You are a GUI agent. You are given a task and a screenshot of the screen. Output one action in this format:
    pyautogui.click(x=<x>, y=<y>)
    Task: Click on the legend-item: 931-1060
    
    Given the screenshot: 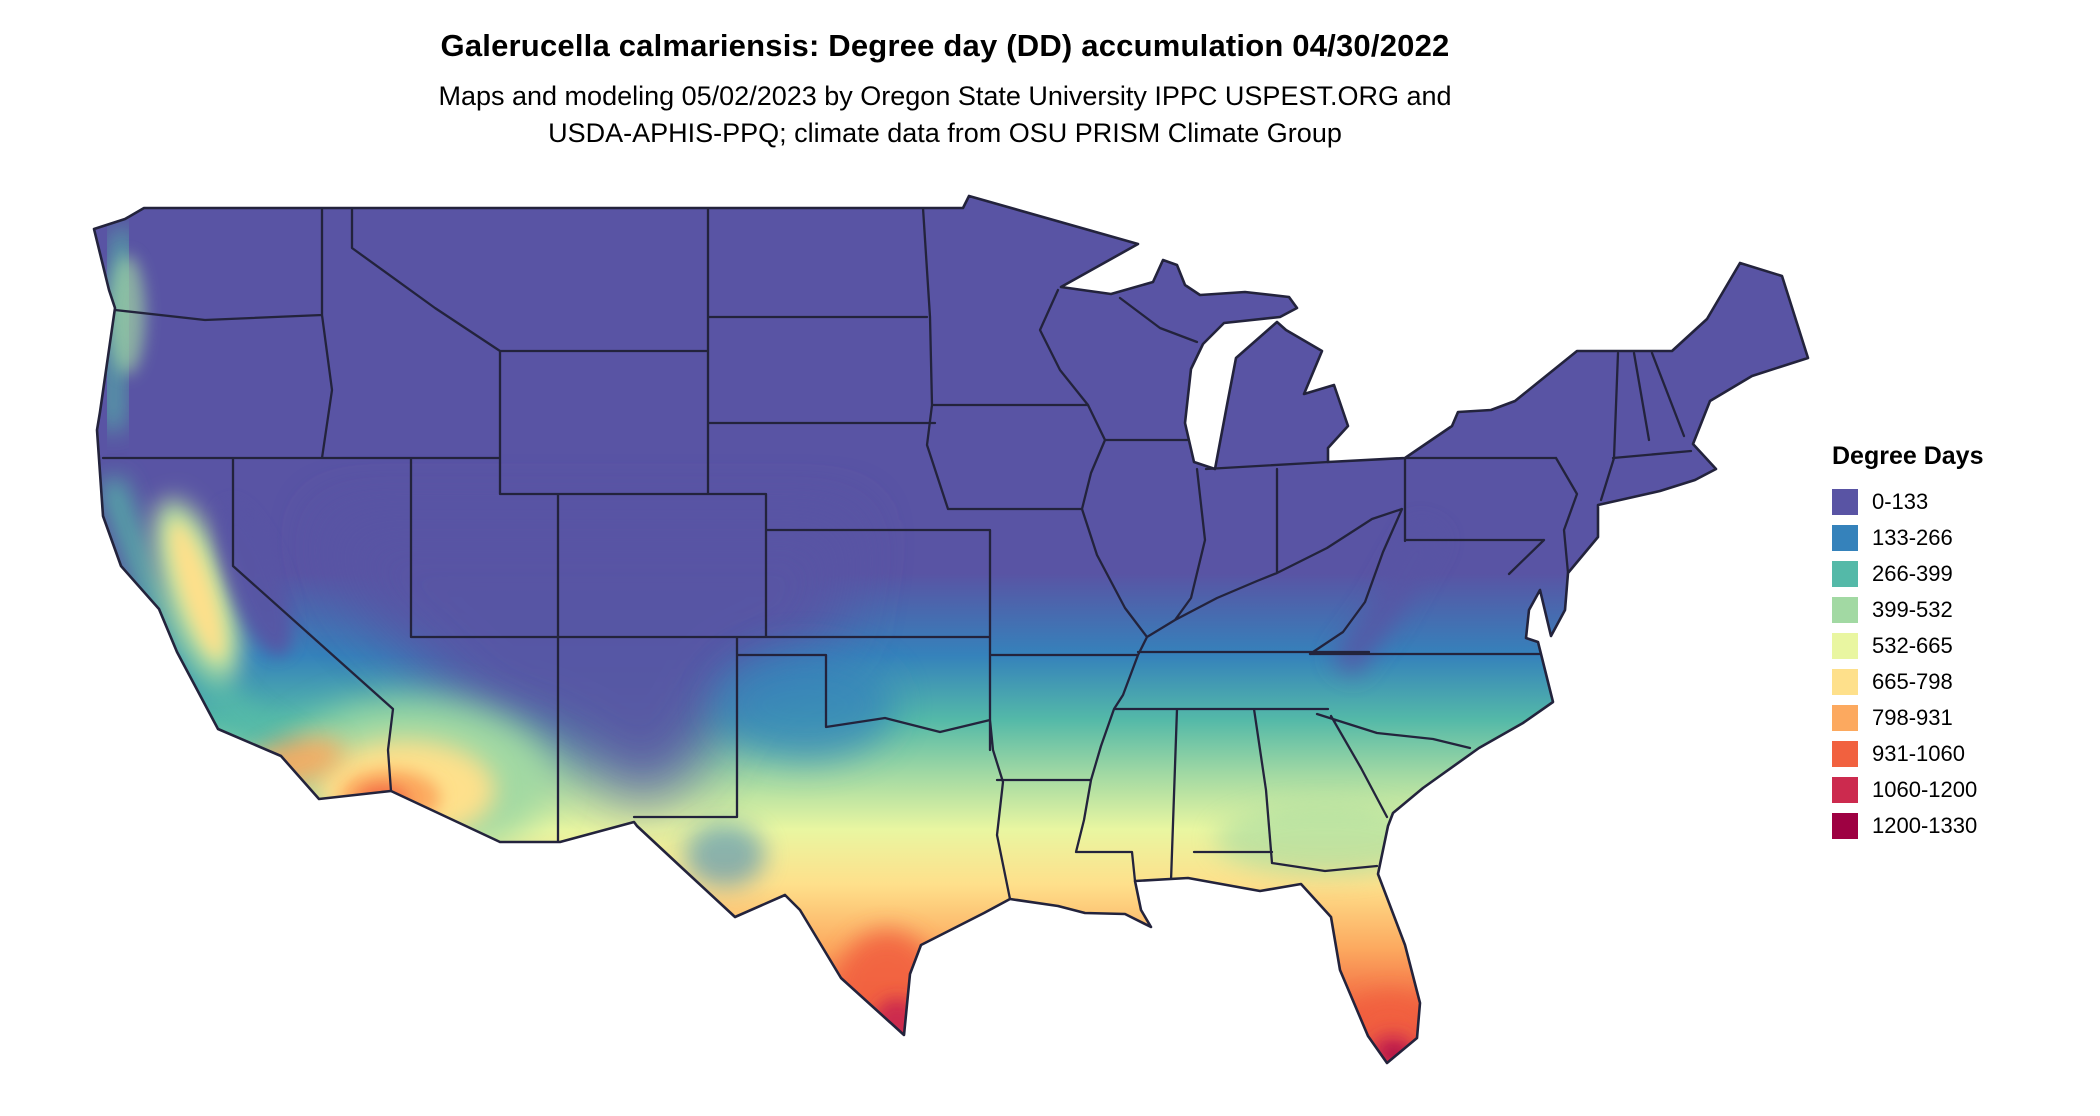 What is the action you would take?
    pyautogui.click(x=1957, y=754)
    